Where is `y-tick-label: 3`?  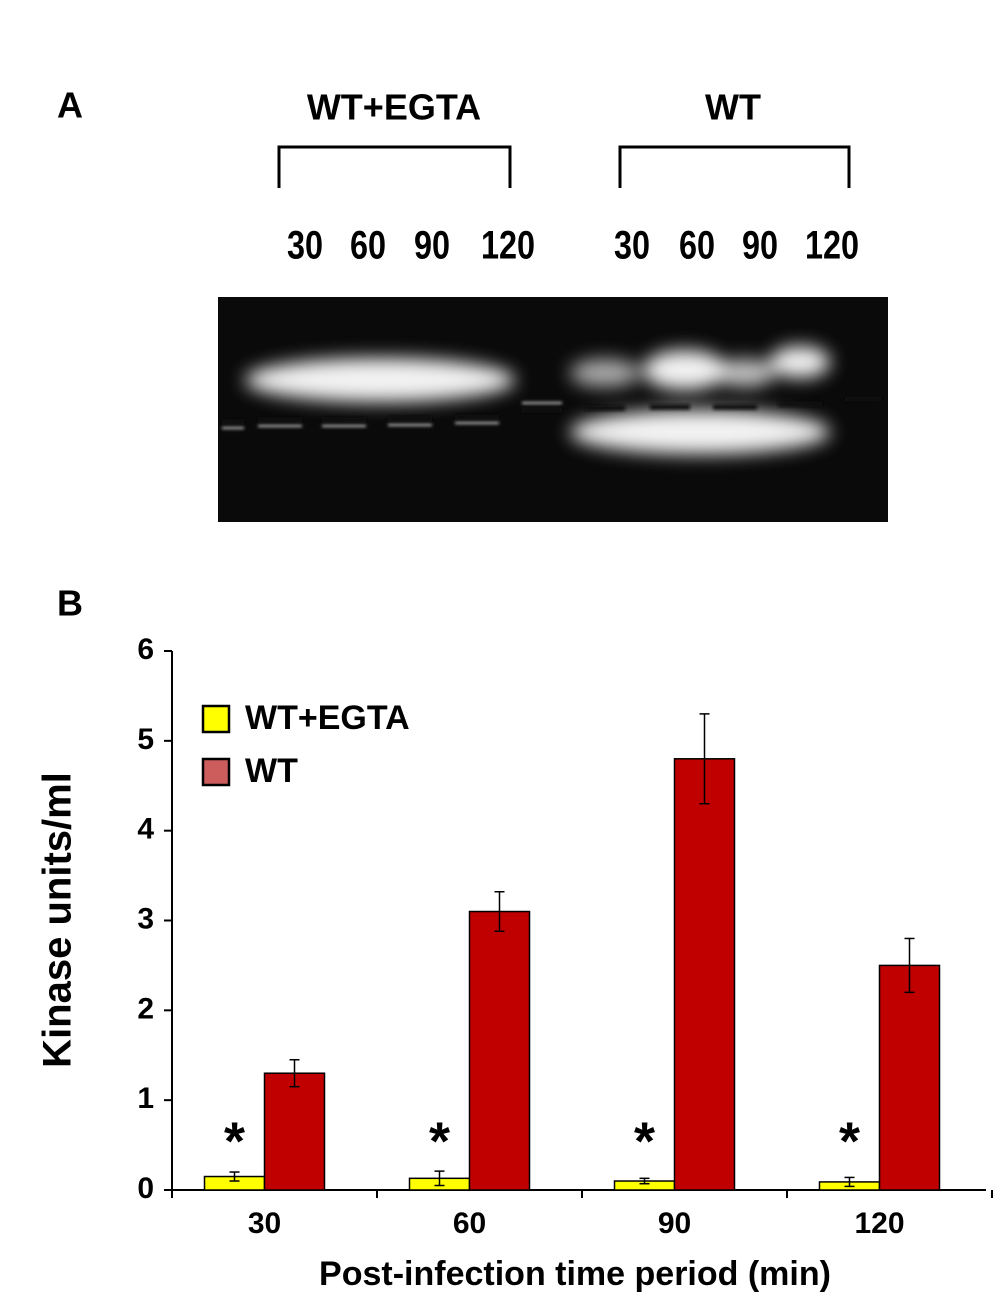
y-tick-label: 3 is located at coordinates (145, 918).